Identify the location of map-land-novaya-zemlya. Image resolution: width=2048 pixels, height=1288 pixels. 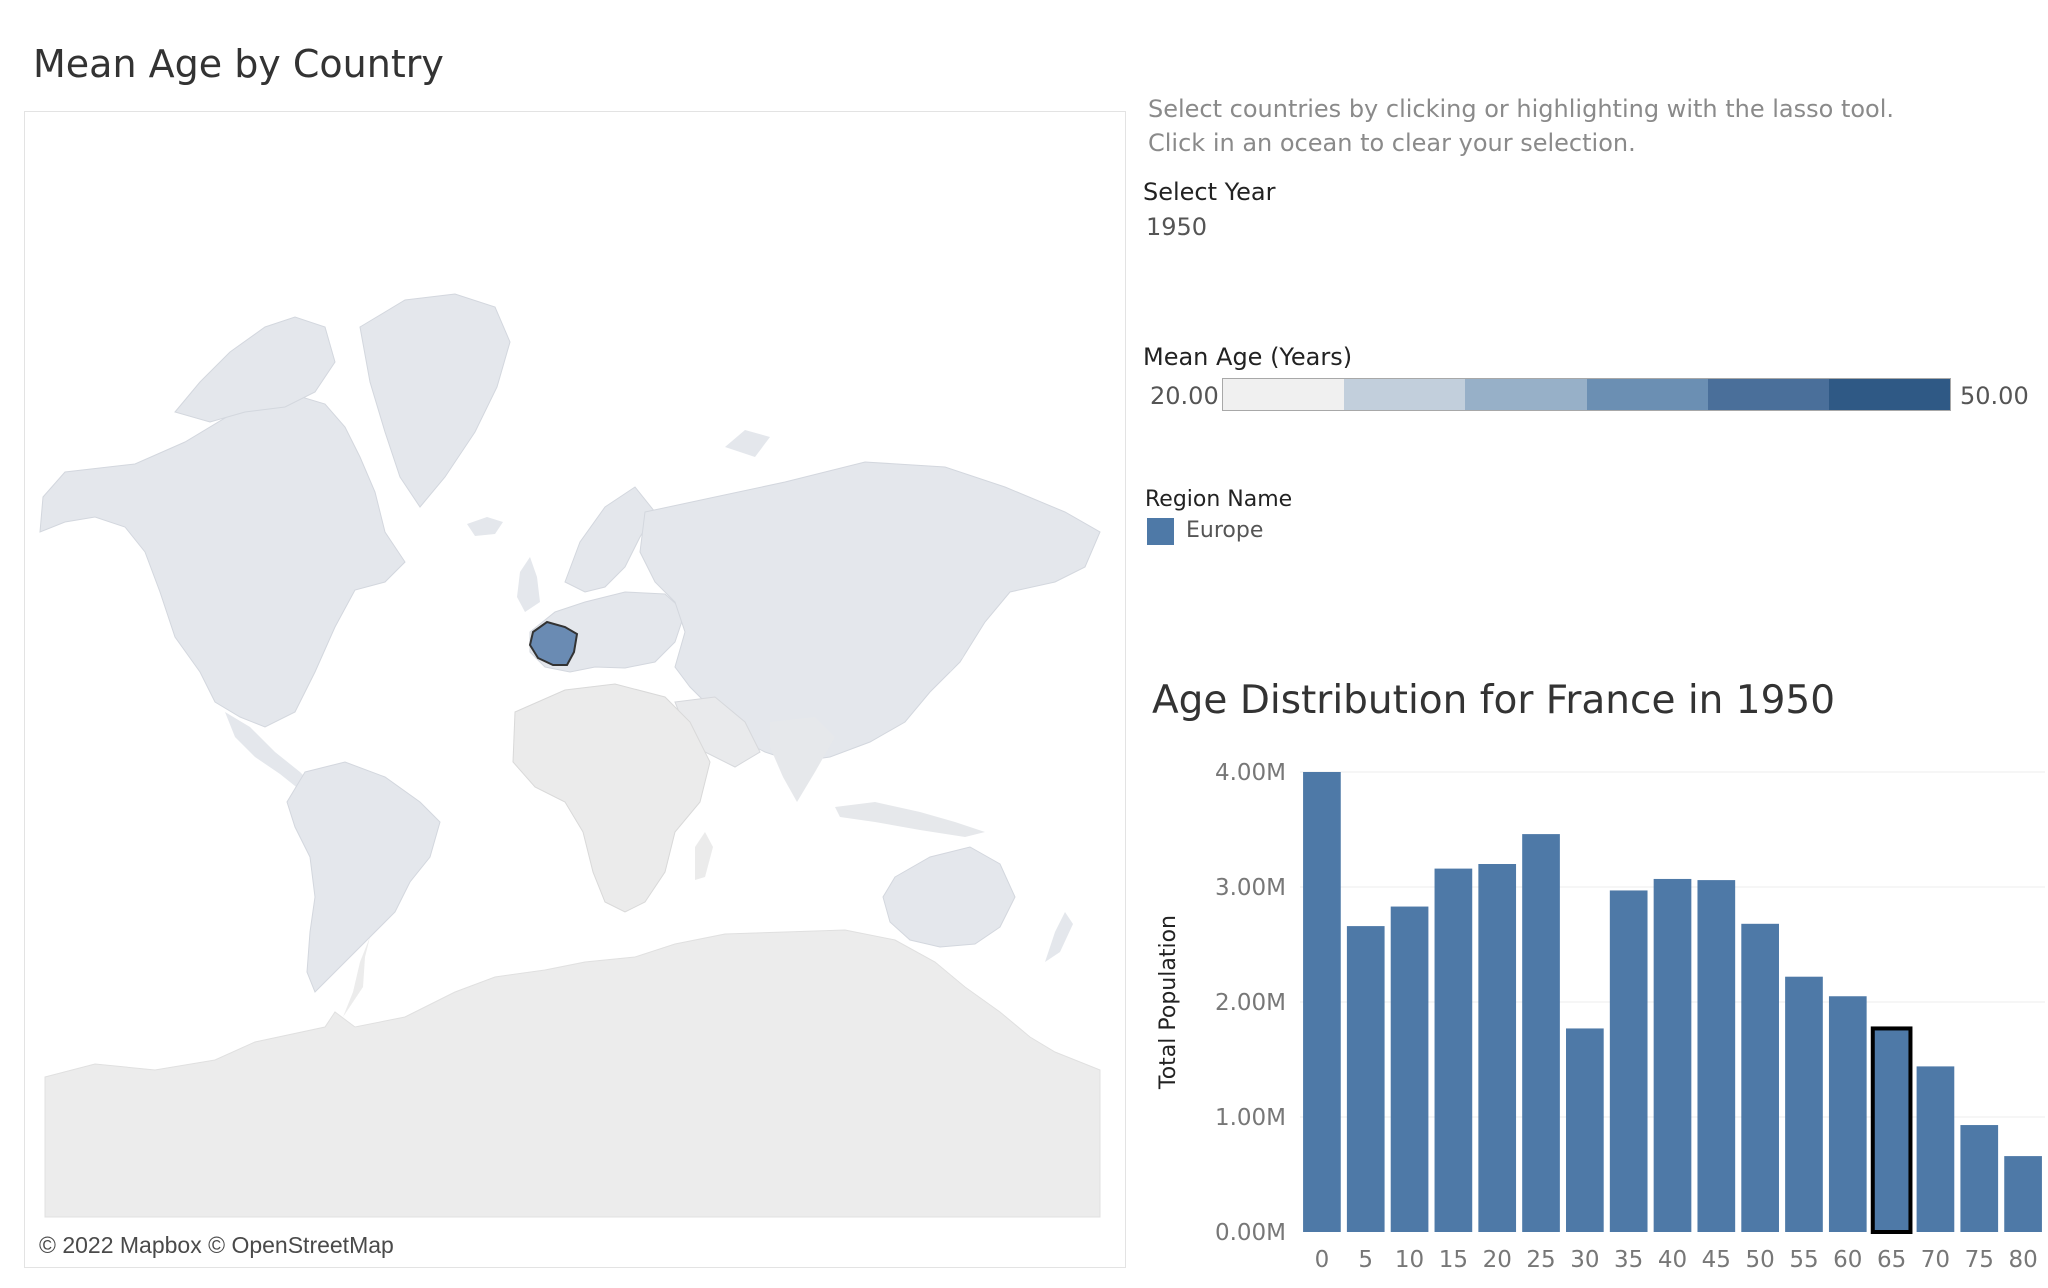
(747, 443).